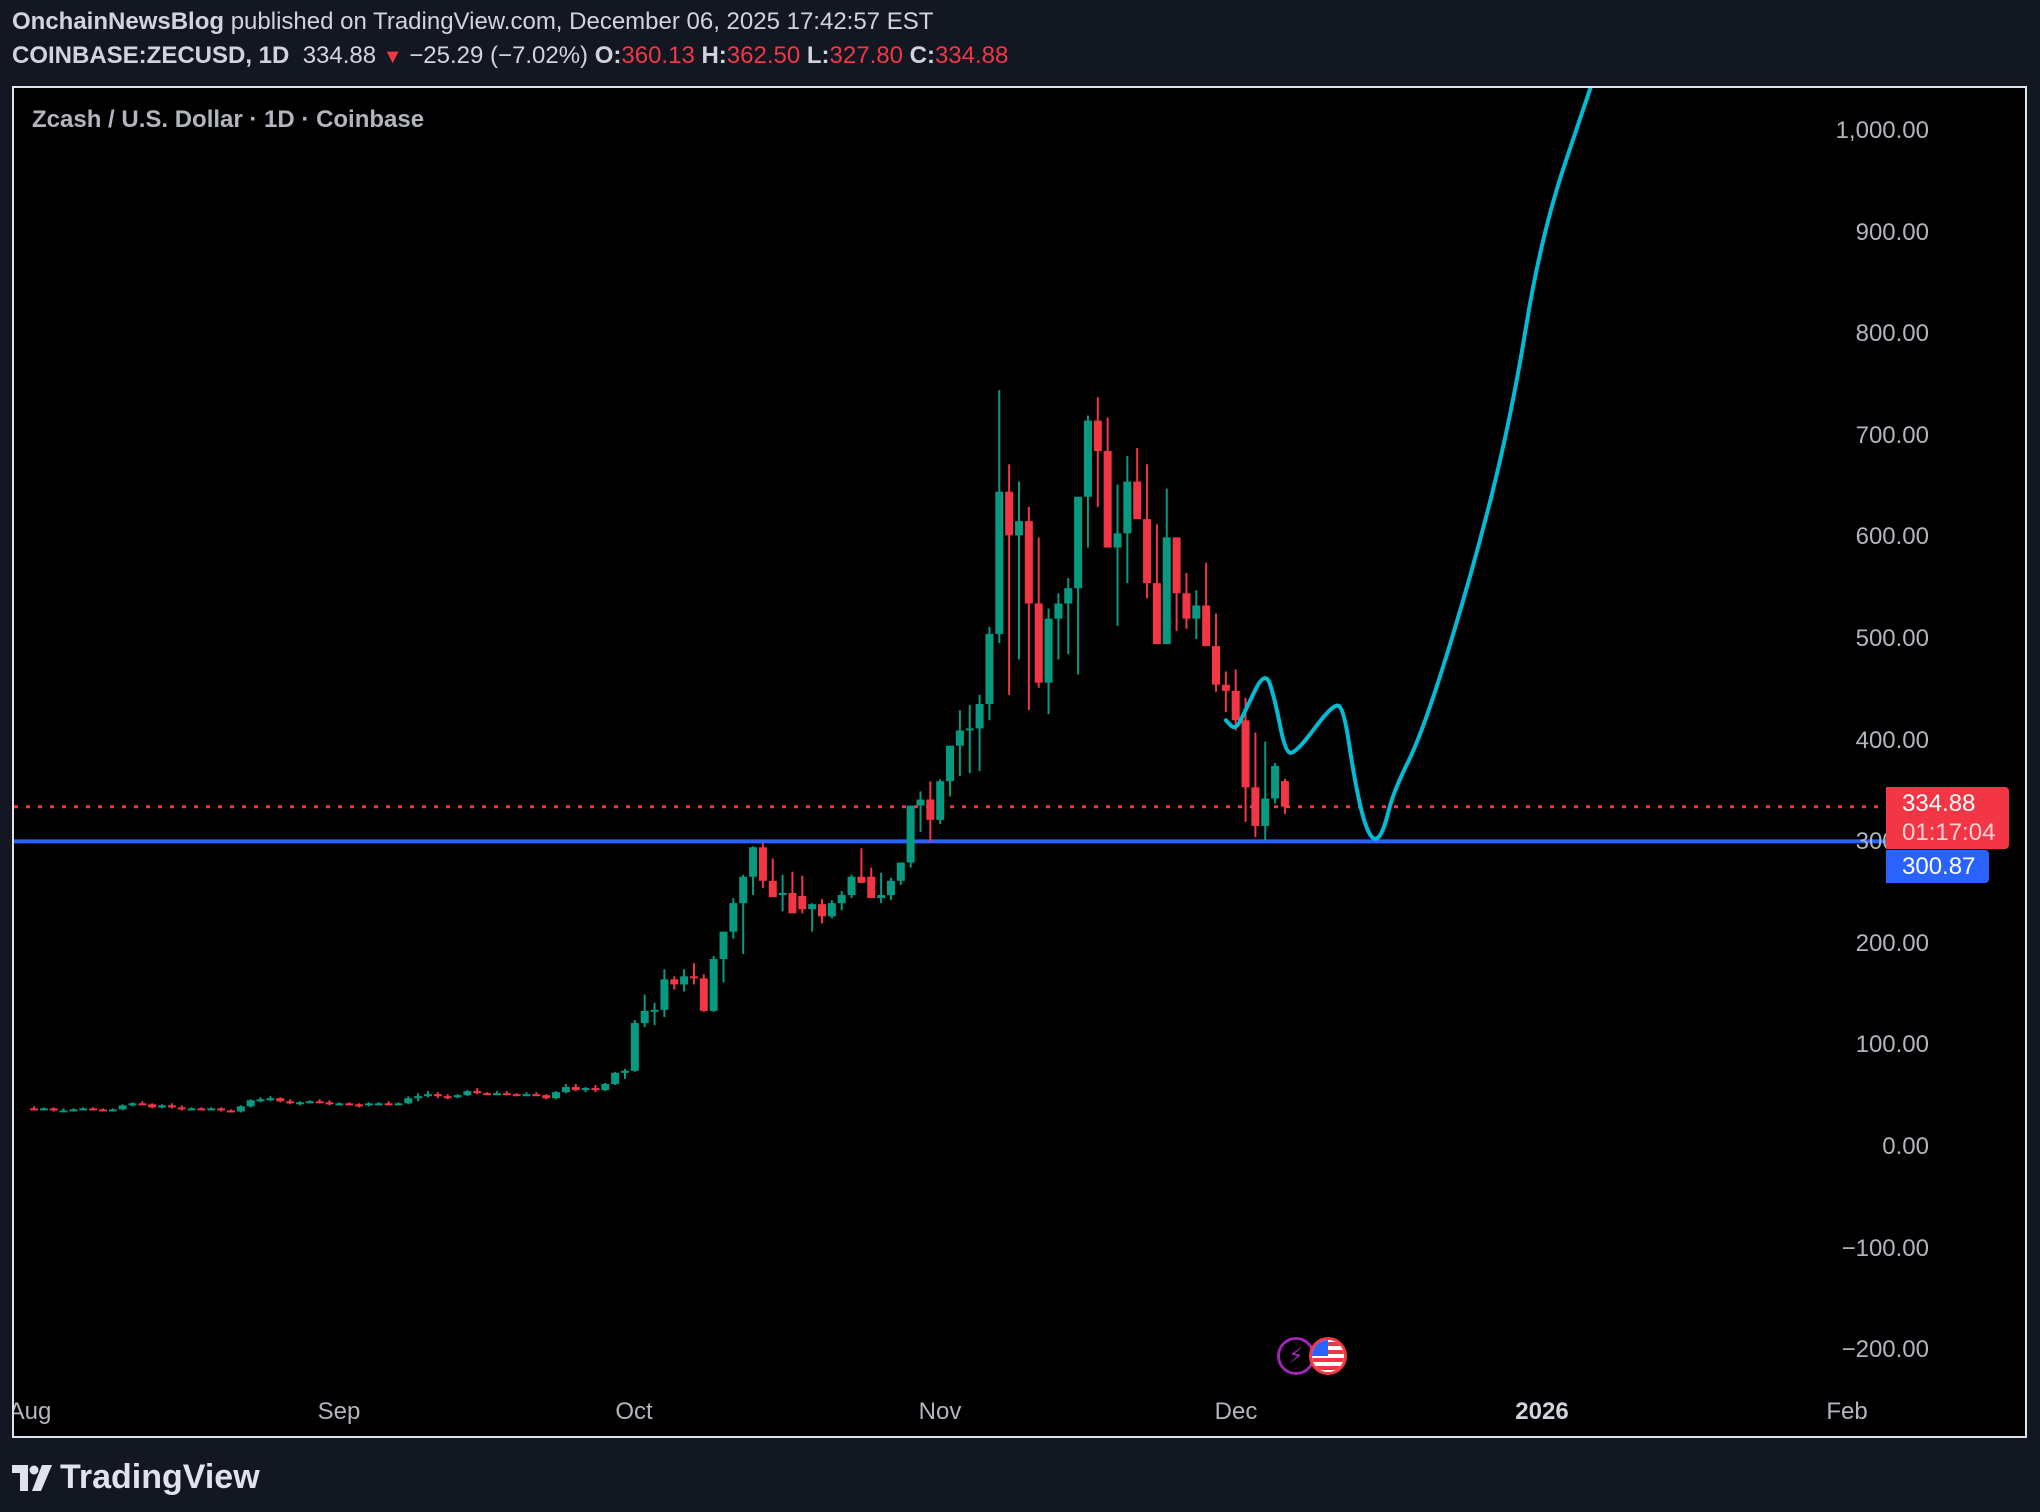  I want to click on price-change: −25.29 (−7.02%), so click(499, 55).